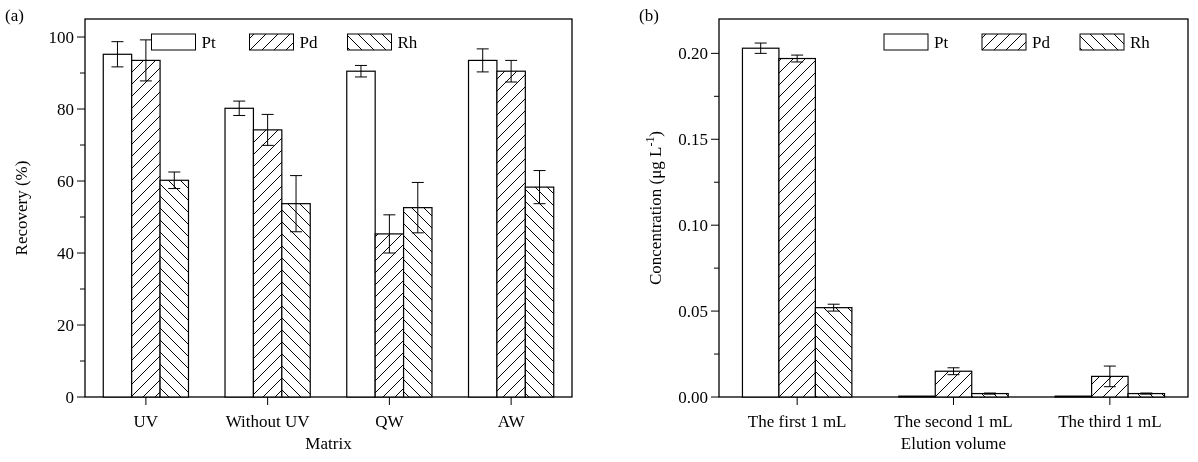 This screenshot has height=462, width=1198. I want to click on y-tick-label: 0, so click(69, 397).